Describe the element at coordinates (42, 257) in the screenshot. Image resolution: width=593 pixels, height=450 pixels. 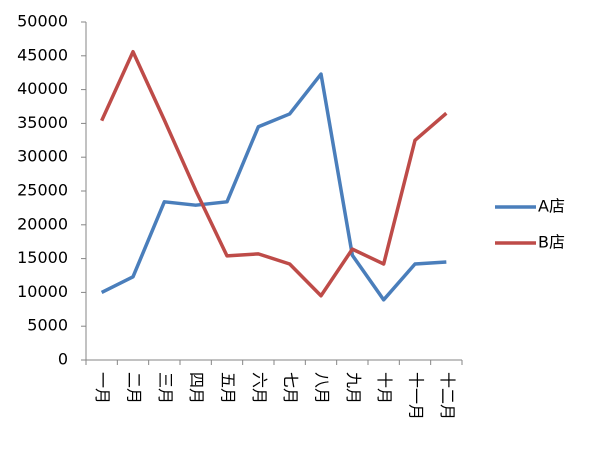
I see `y-tick-label: 15000` at that location.